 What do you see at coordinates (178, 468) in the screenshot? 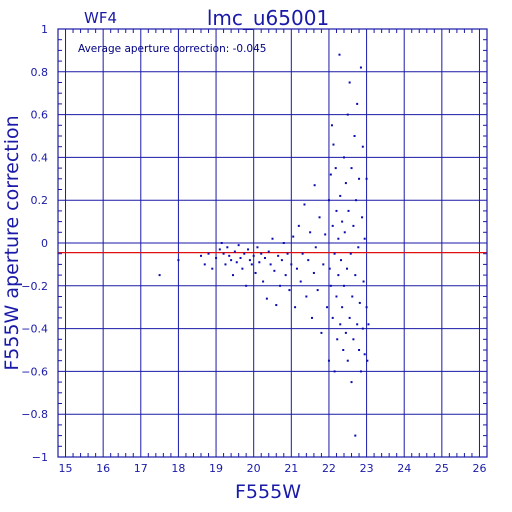
I see `x-tick-label: 18` at bounding box center [178, 468].